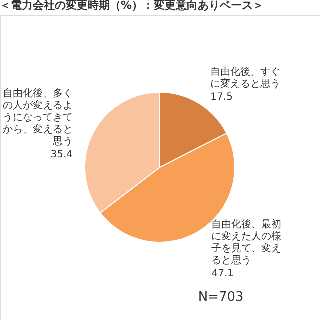 This screenshot has width=320, height=320. What do you see at coordinates (38, 118) in the screenshot?
I see `slice-label: 自由化後、多くの人が変えるようになってきてから、変えると思う` at bounding box center [38, 118].